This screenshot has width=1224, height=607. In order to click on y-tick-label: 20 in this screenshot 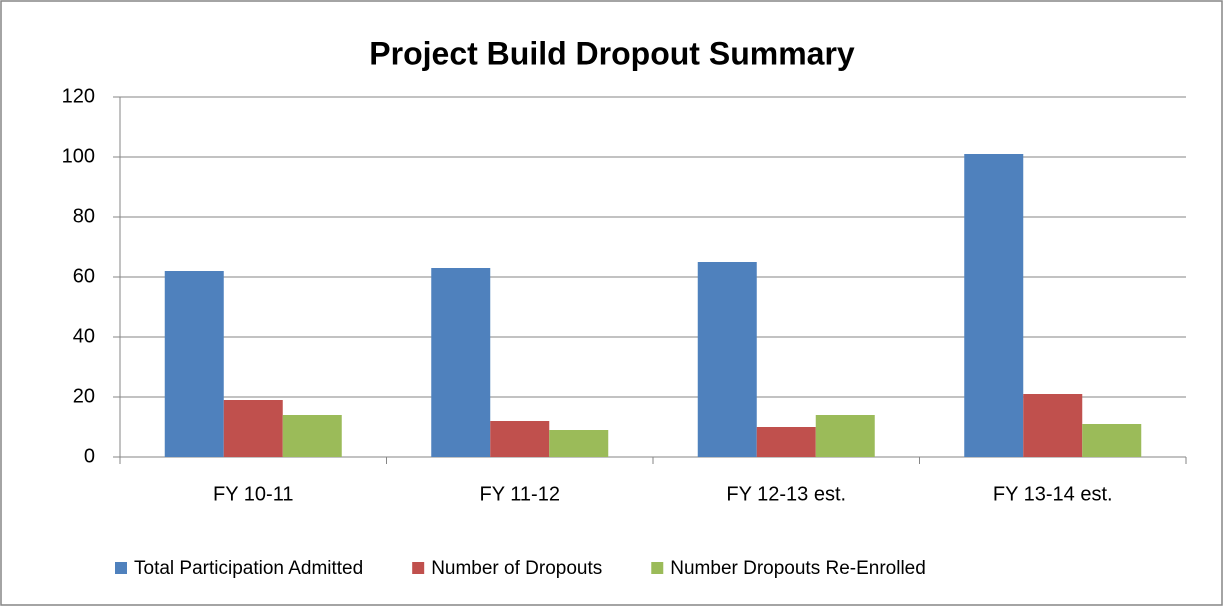, I will do `click(84, 396)`.